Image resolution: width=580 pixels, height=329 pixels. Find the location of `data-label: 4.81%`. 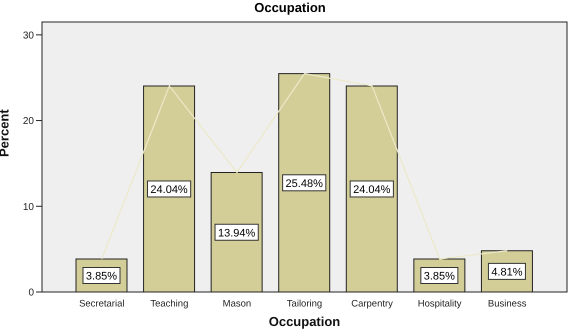

data-label: 4.81% is located at coordinates (507, 272).